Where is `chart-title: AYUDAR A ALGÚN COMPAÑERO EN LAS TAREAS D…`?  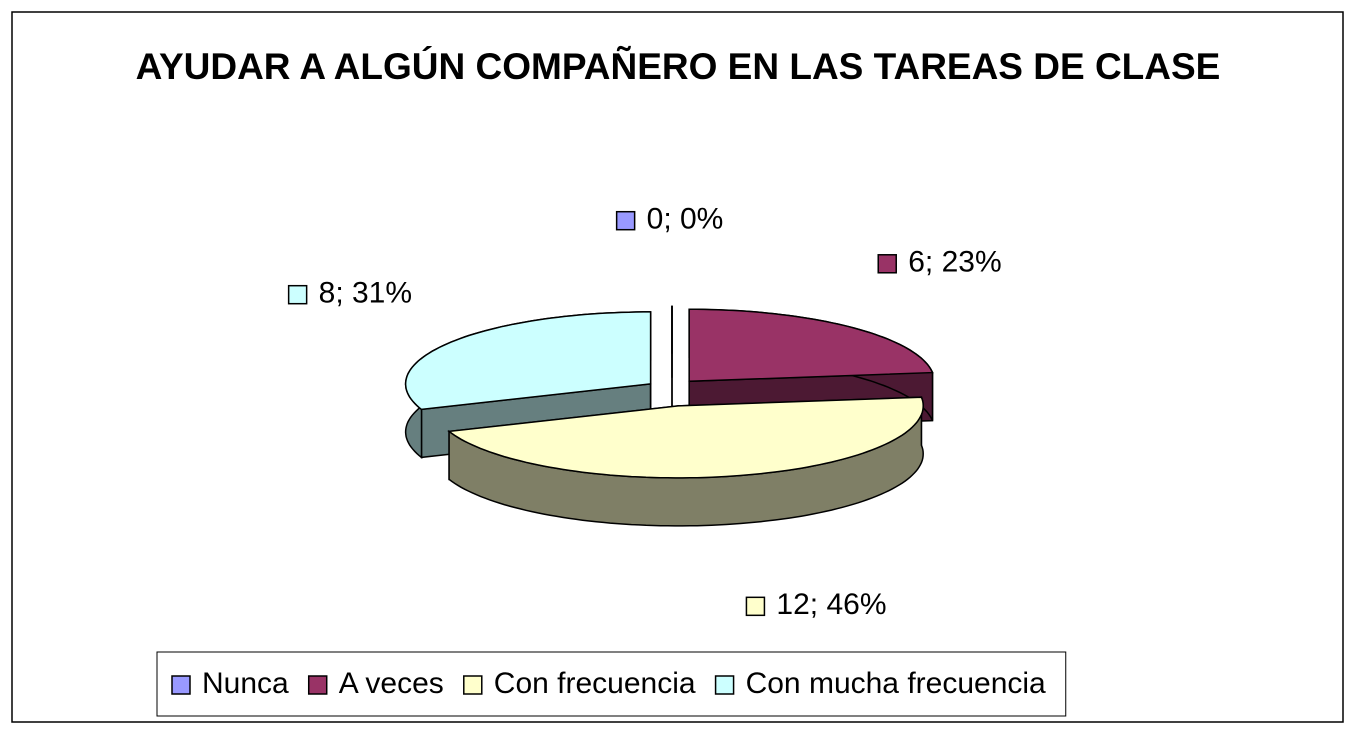 chart-title: AYUDAR A ALGÚN COMPAÑERO EN LAS TAREAS D… is located at coordinates (678, 66).